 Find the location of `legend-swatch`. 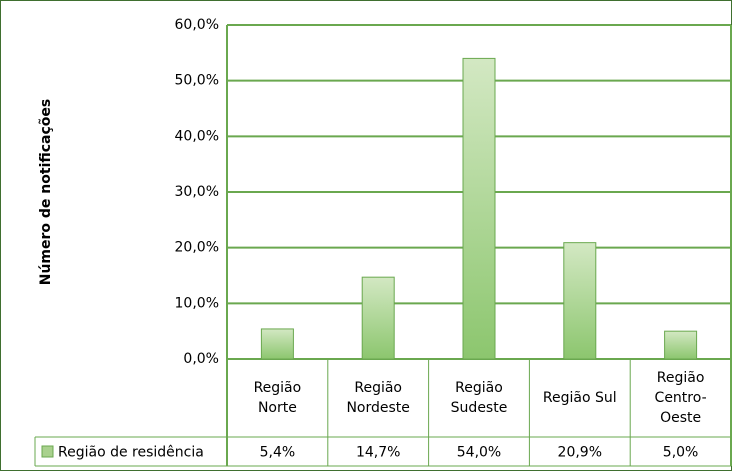

legend-swatch is located at coordinates (47, 451).